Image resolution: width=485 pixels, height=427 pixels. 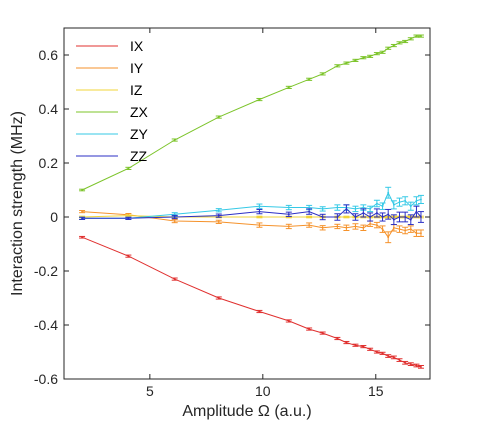 I want to click on y-axis-label: Interaction strength (MHz), so click(x=17, y=203).